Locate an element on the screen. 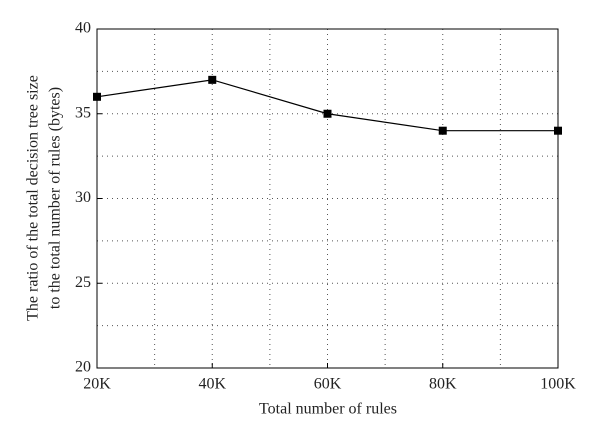  x-tick-label: 100K is located at coordinates (558, 384).